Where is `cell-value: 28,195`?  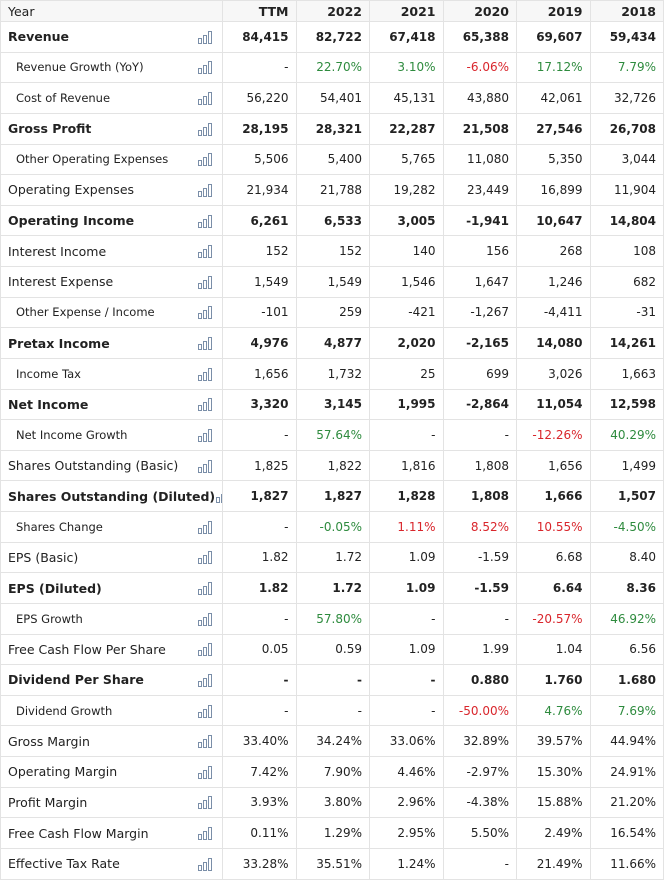 cell-value: 28,195 is located at coordinates (260, 129).